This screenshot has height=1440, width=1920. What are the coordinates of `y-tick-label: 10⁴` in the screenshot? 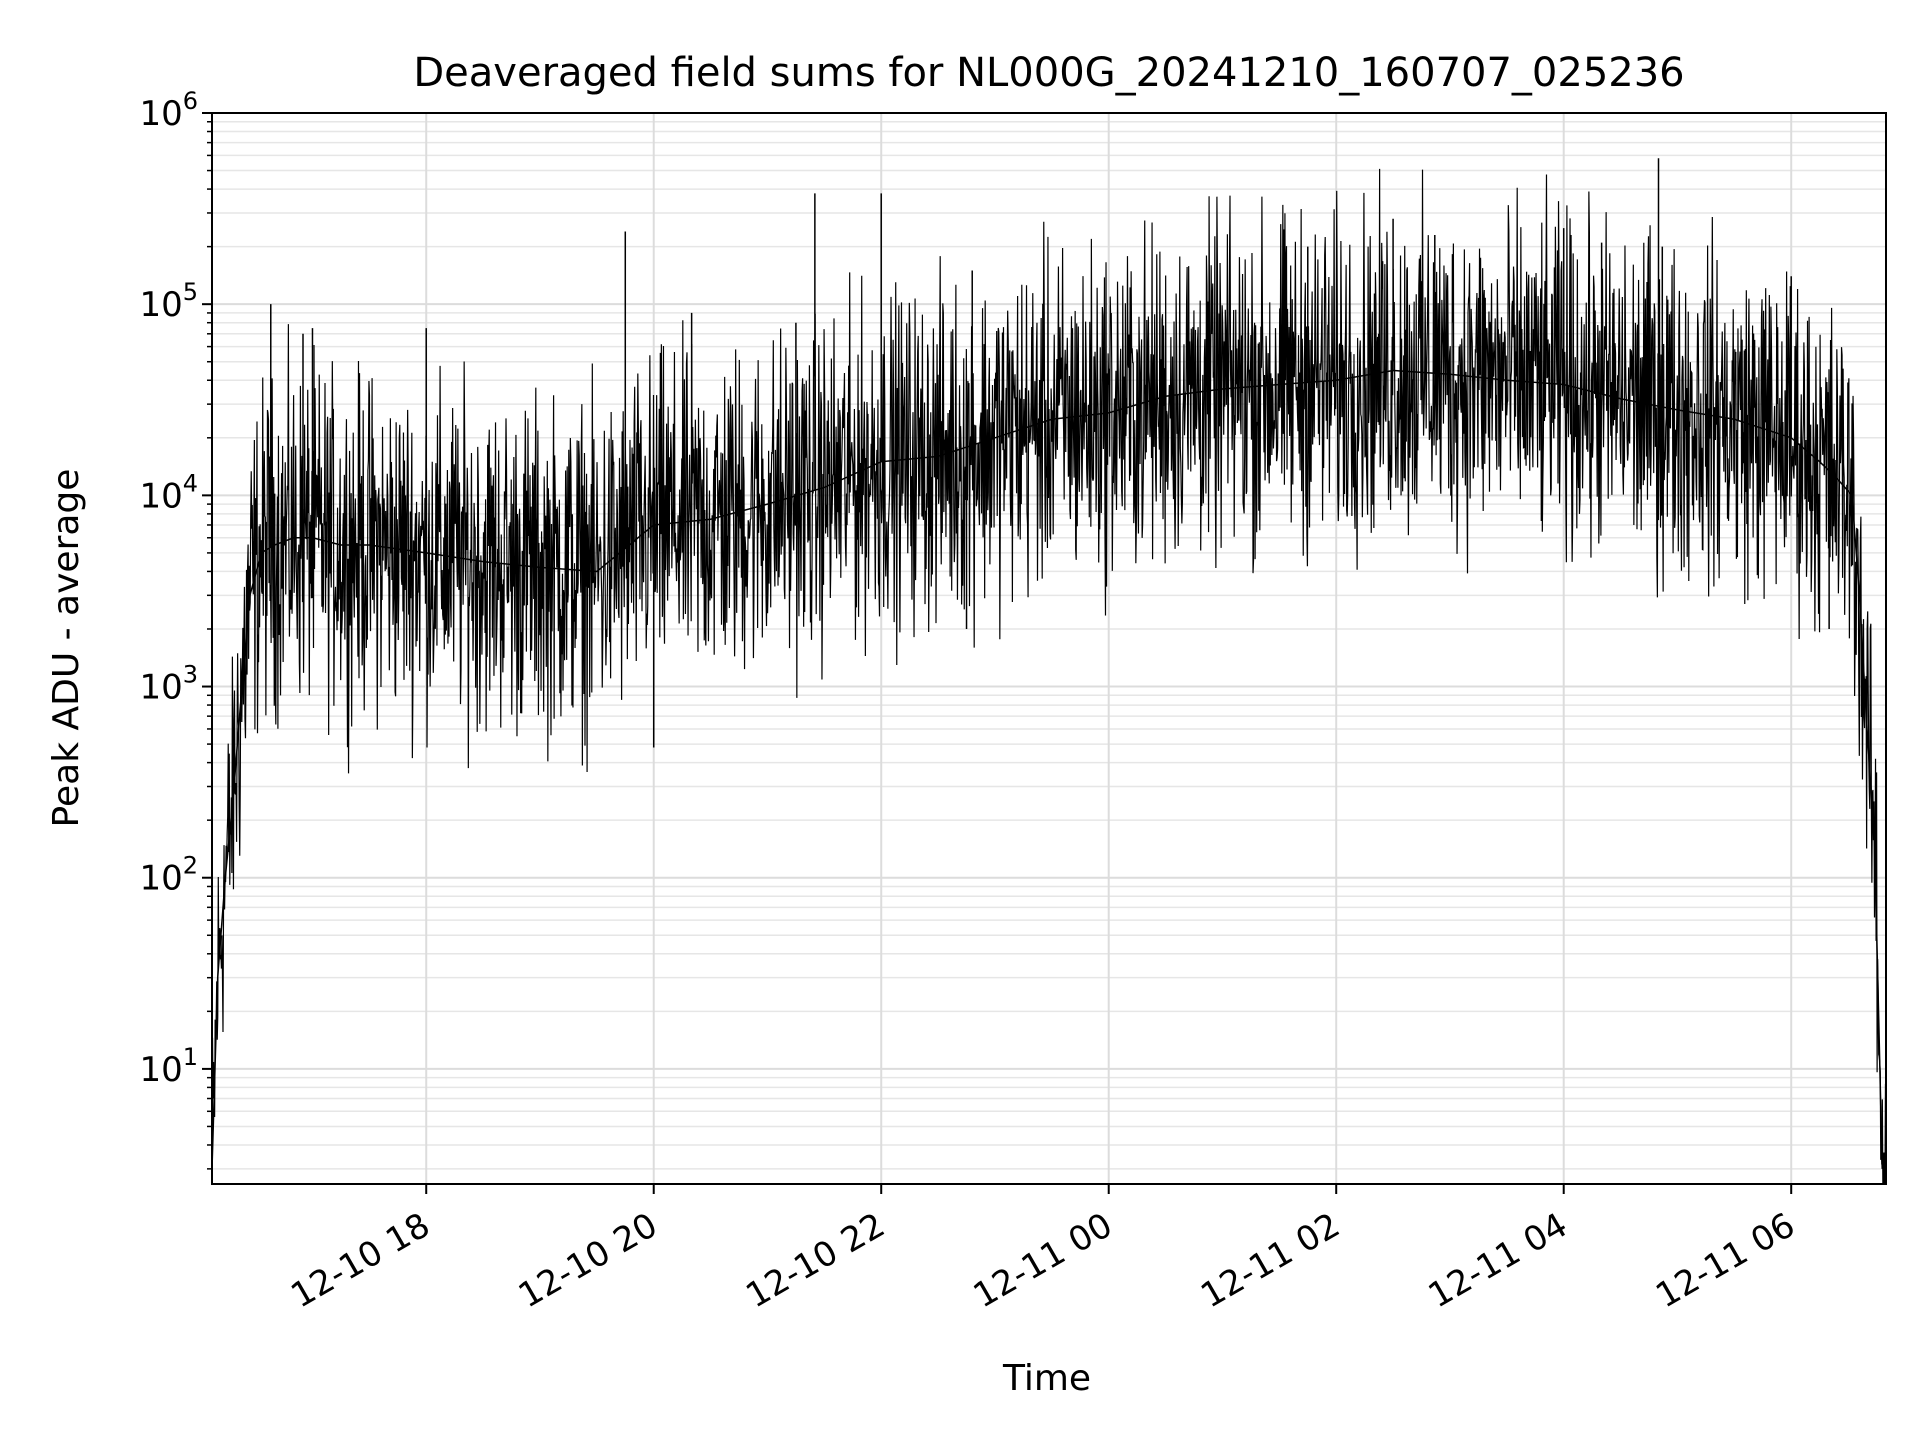 It's located at (168, 492).